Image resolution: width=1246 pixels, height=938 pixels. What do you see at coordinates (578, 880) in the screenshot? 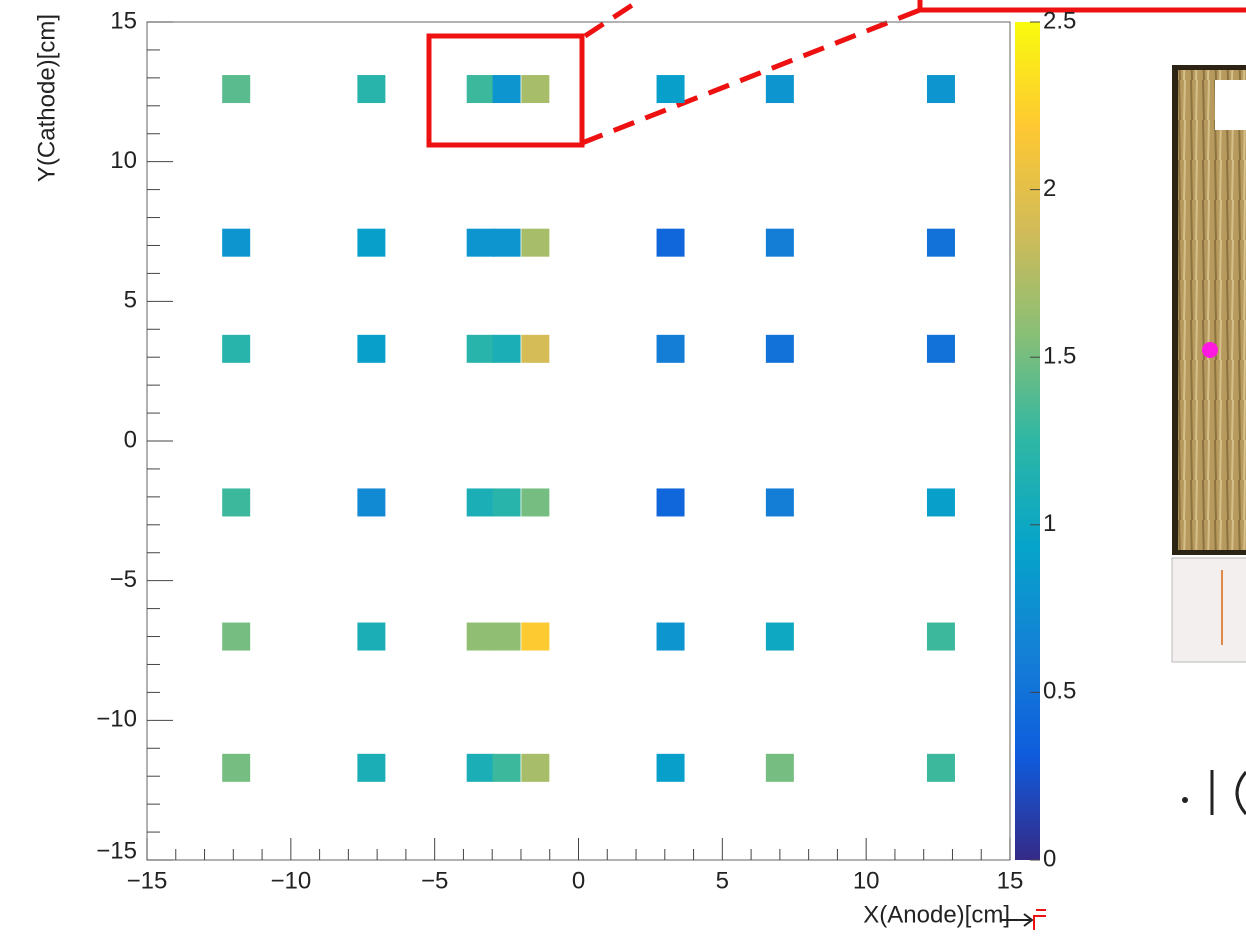
I see `x-tick-label: 0` at bounding box center [578, 880].